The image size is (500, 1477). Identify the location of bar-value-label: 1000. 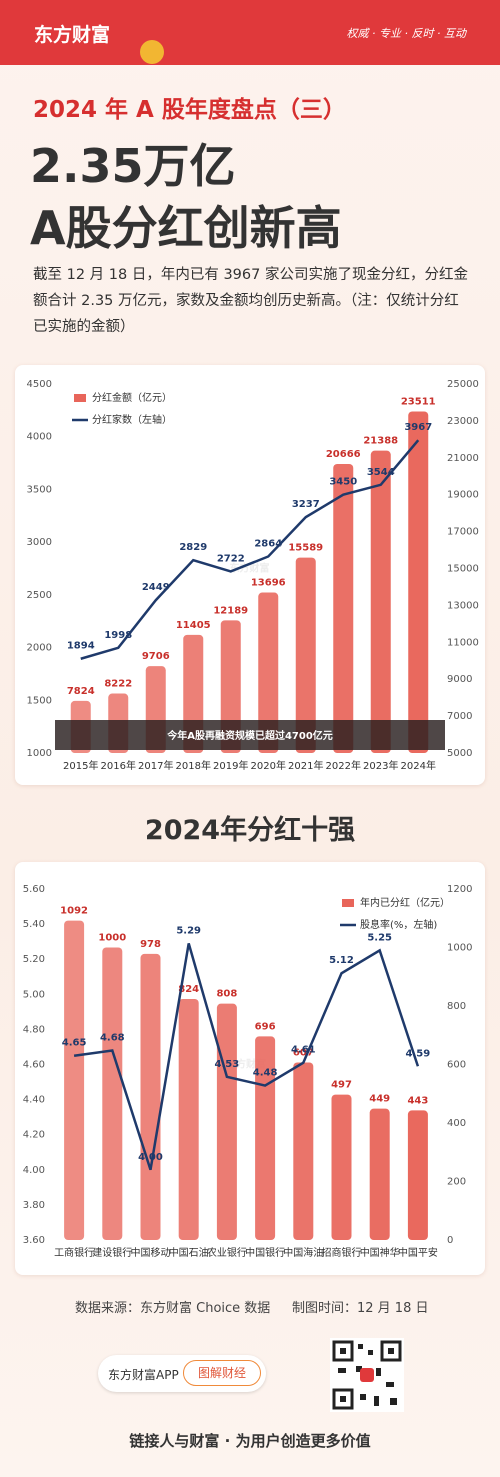
(112, 938).